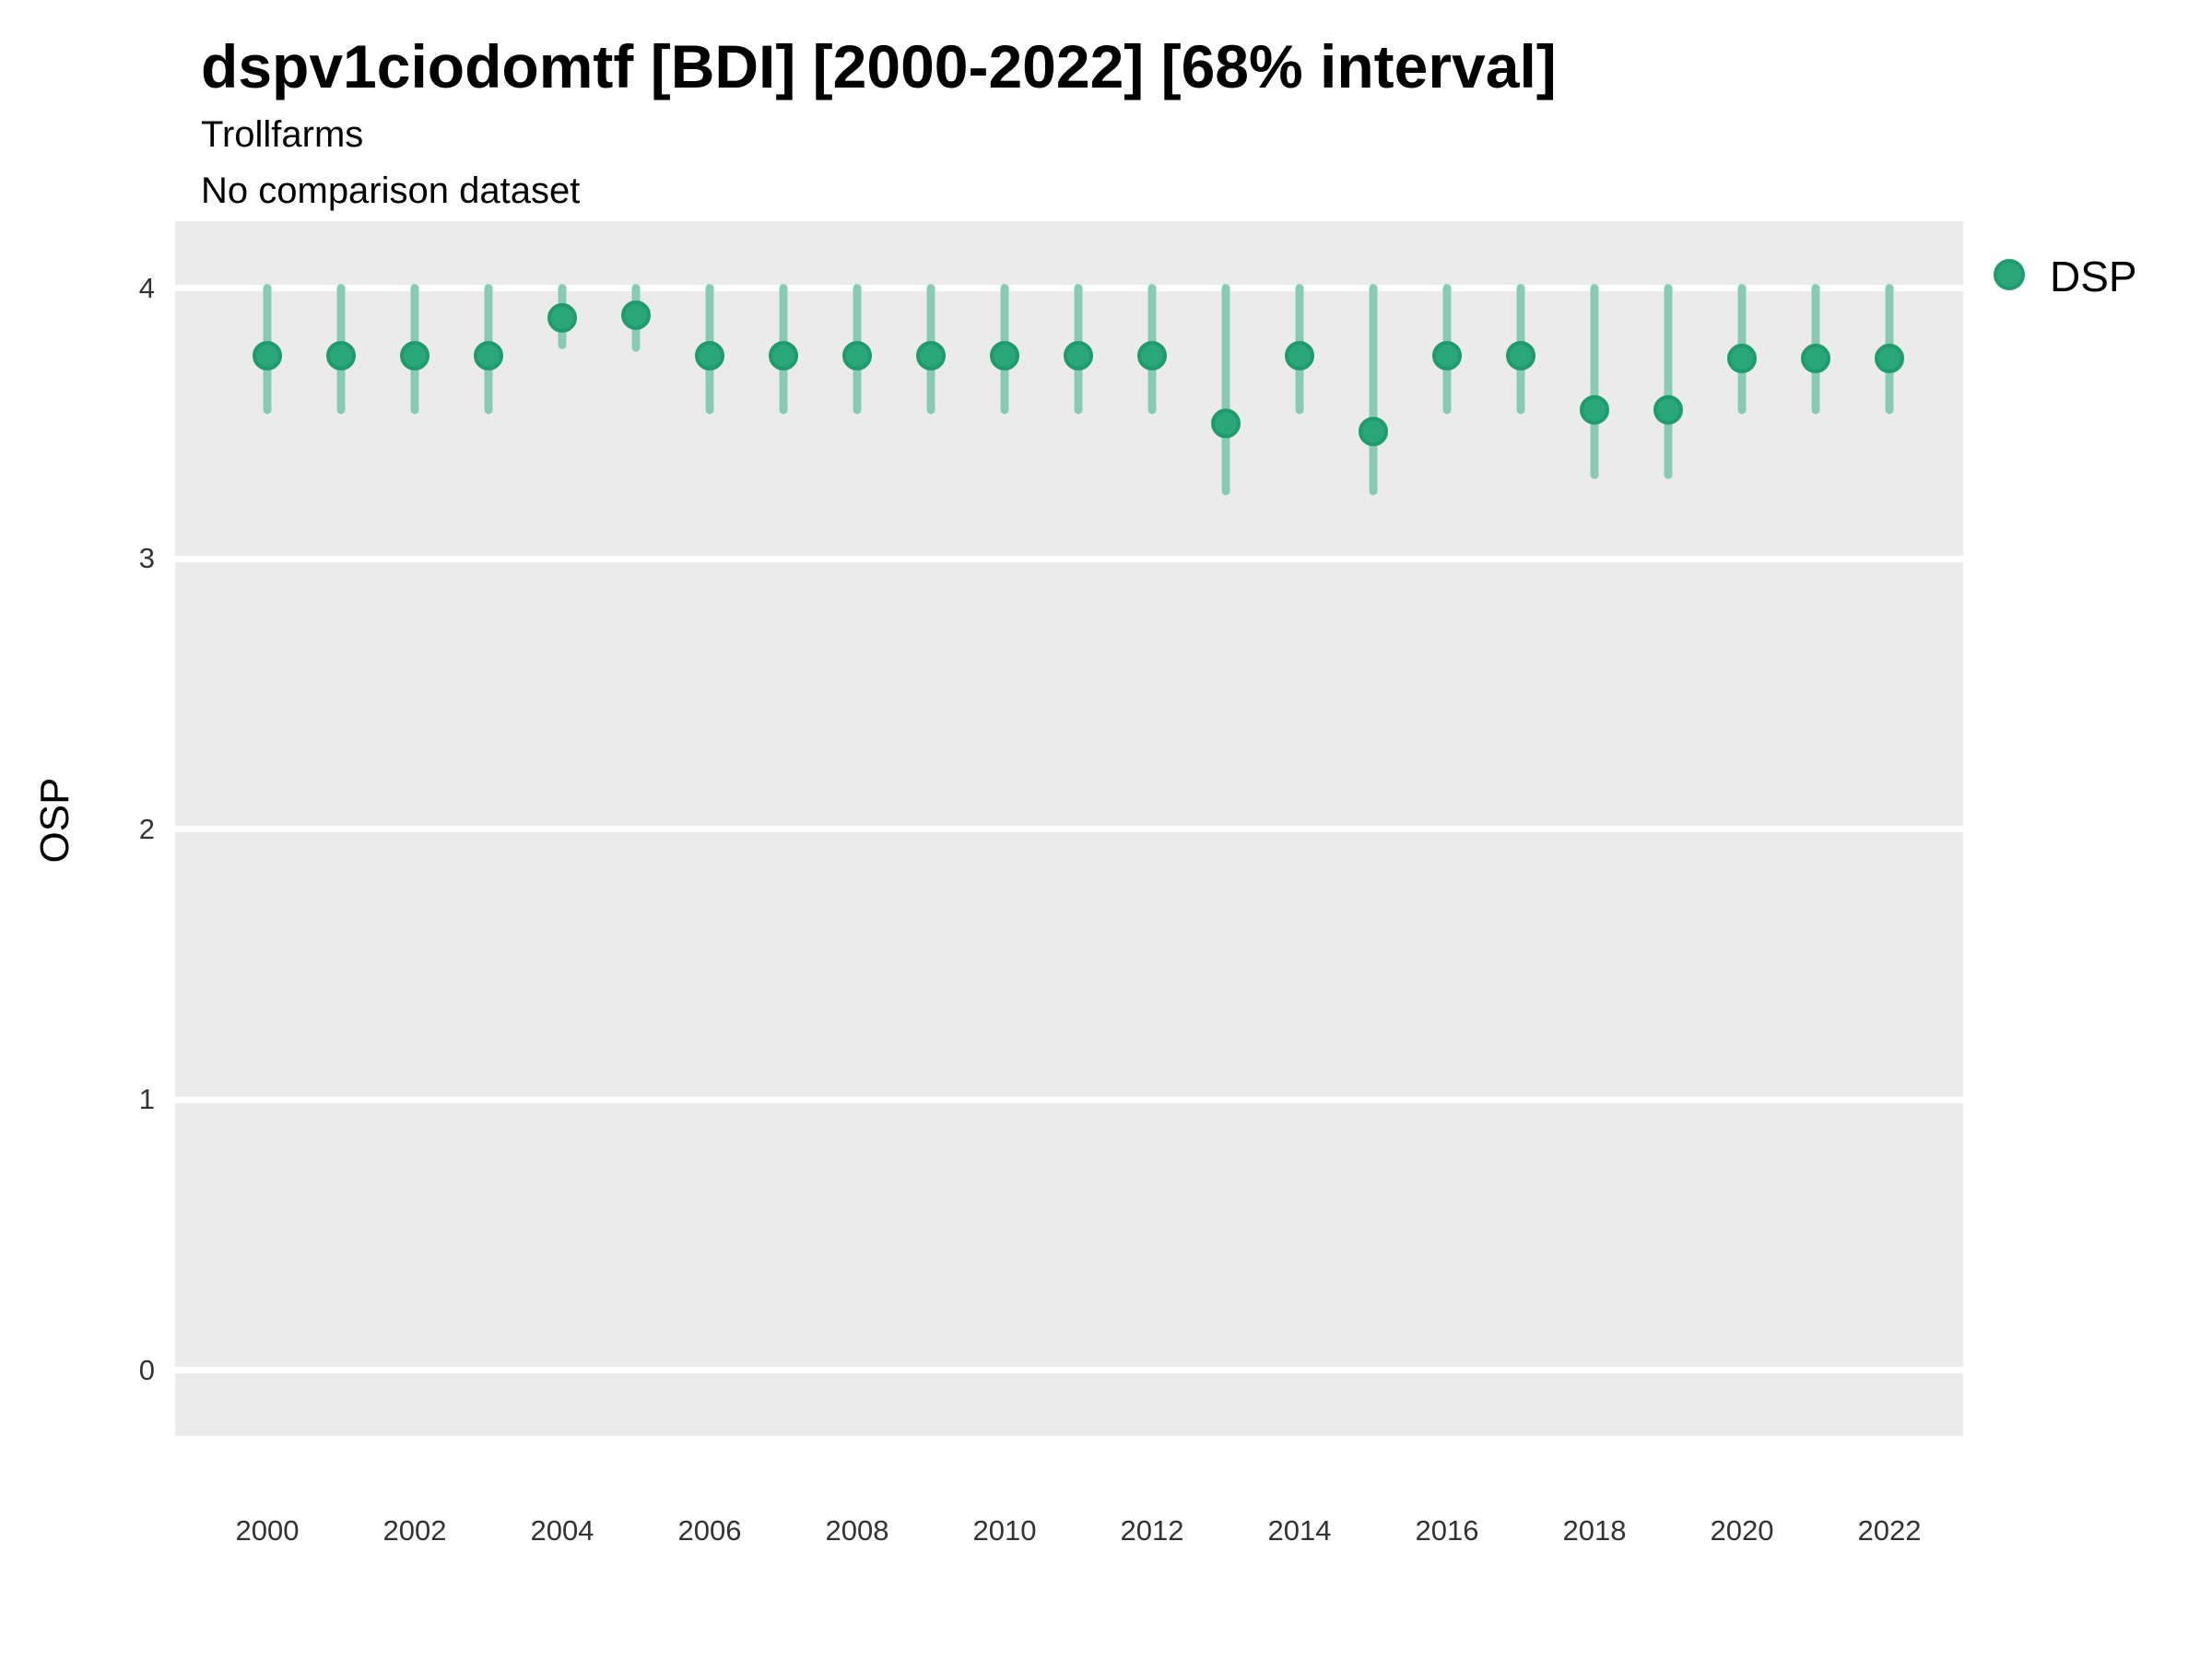 This screenshot has height=1659, width=2212. Describe the element at coordinates (709, 1530) in the screenshot. I see `x-tick-label-2006: 2006` at that location.